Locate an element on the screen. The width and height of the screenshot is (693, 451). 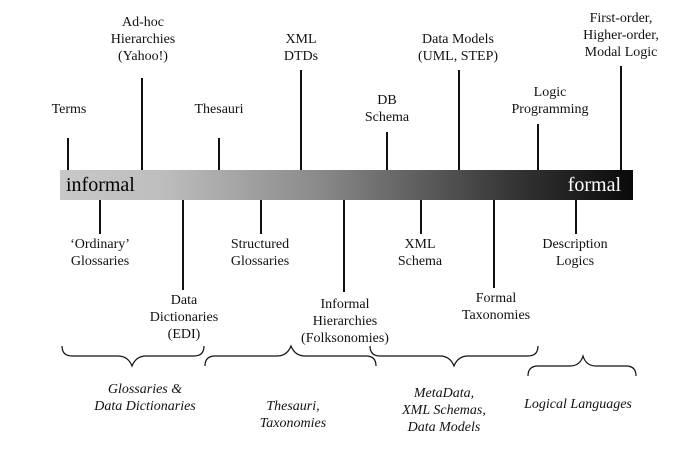
term-xml-dtds: XML DTDs is located at coordinates (301, 48).